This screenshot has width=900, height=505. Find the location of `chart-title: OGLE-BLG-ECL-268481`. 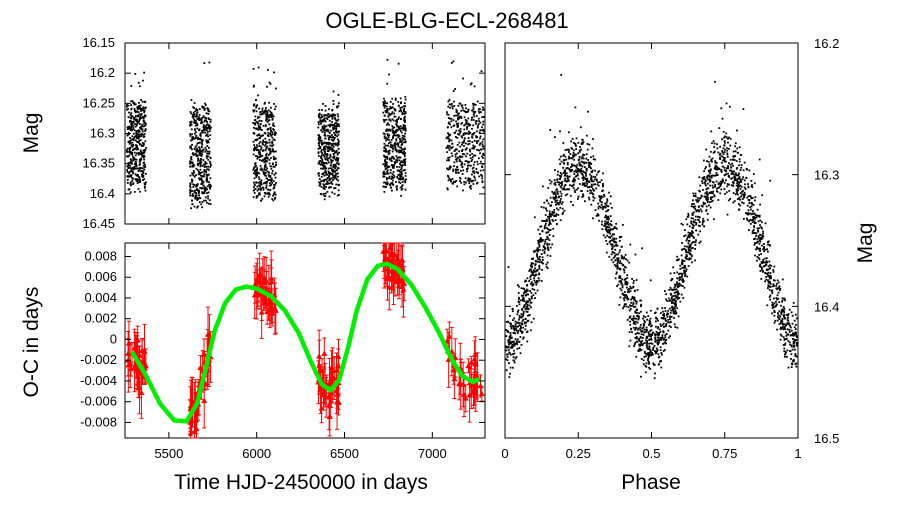

chart-title: OGLE-BLG-ECL-268481 is located at coordinates (446, 20).